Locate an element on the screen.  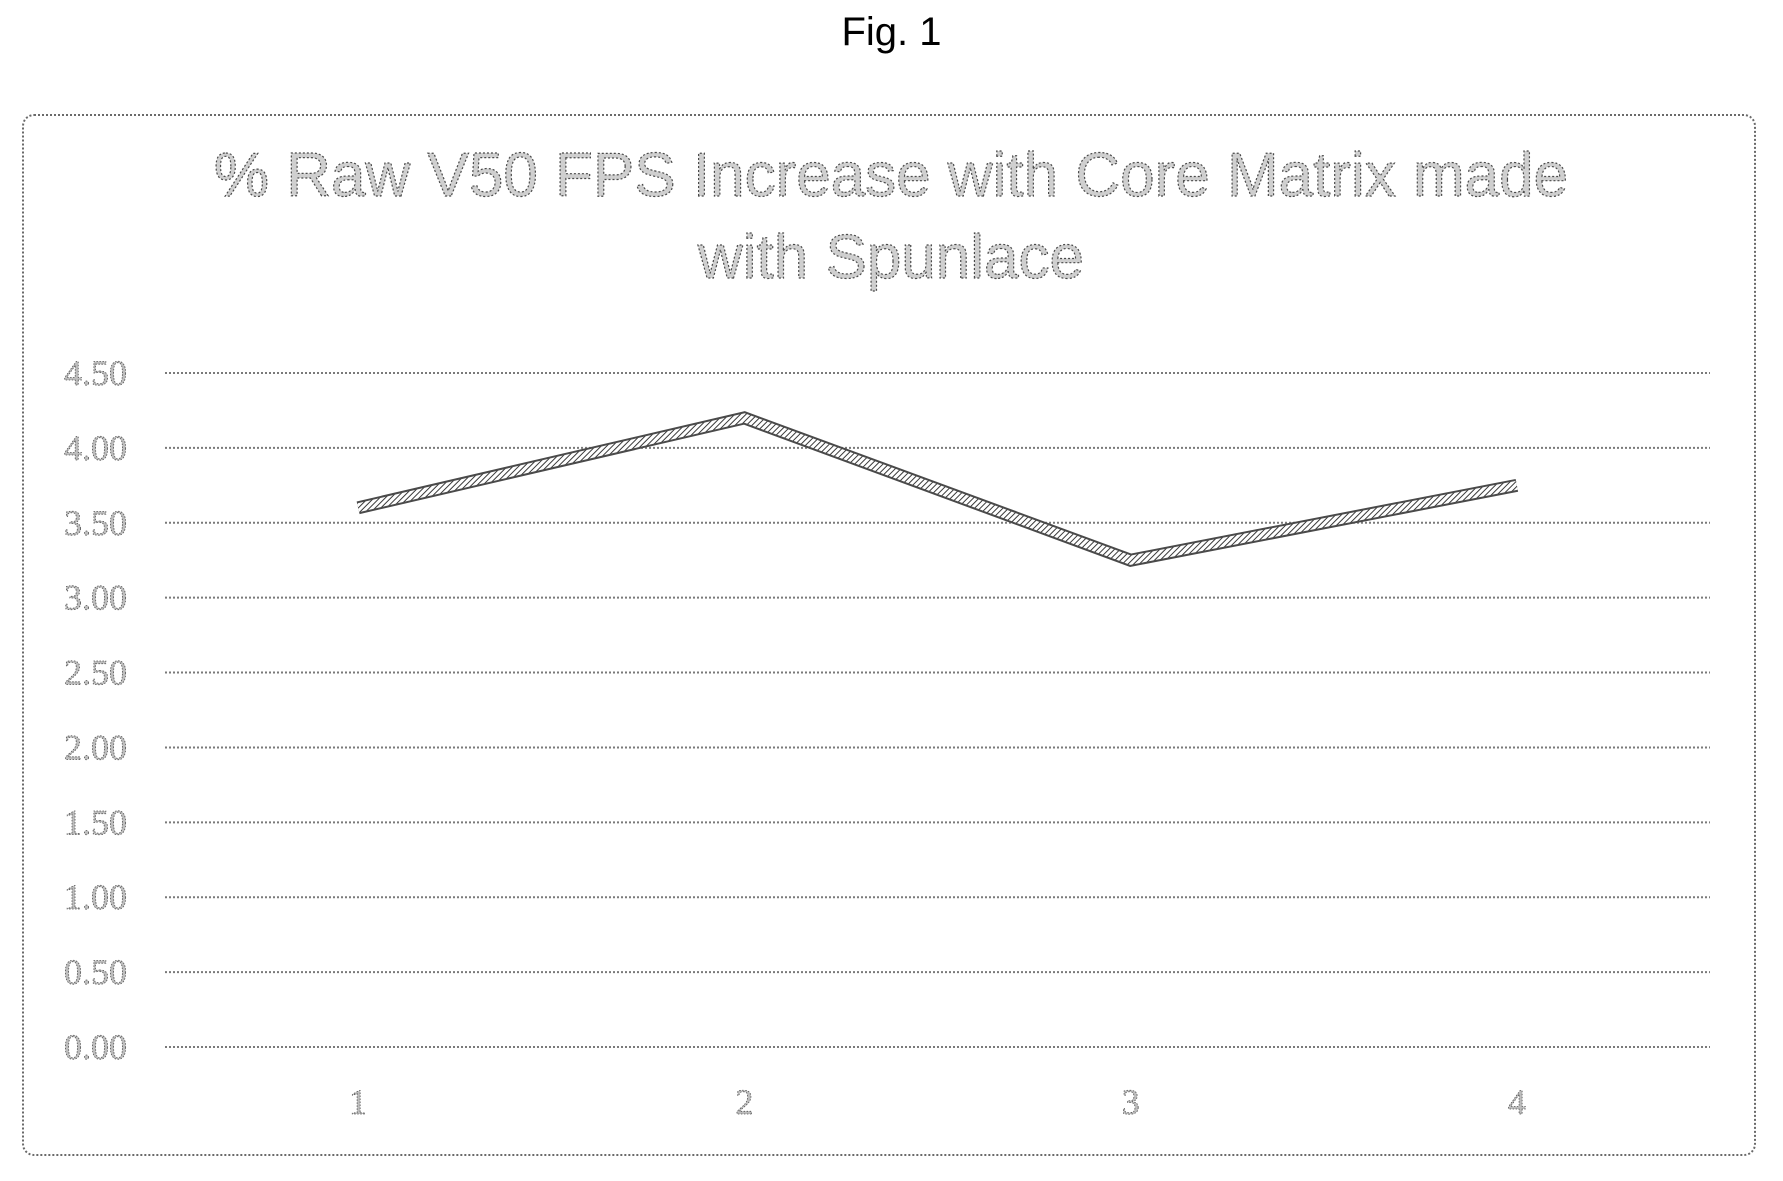
x-tick-label: 4 is located at coordinates (1517, 1102).